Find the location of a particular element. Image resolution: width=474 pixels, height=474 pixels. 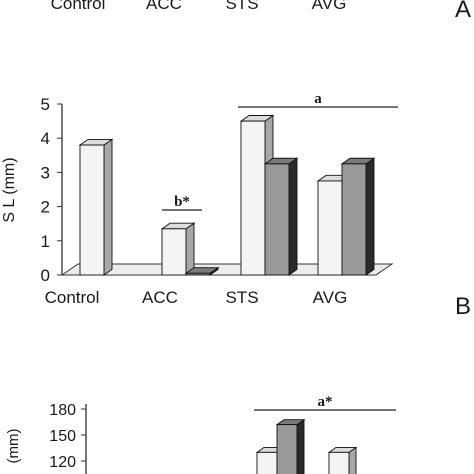

top-tick-label-1: ACC is located at coordinates (164, 6).